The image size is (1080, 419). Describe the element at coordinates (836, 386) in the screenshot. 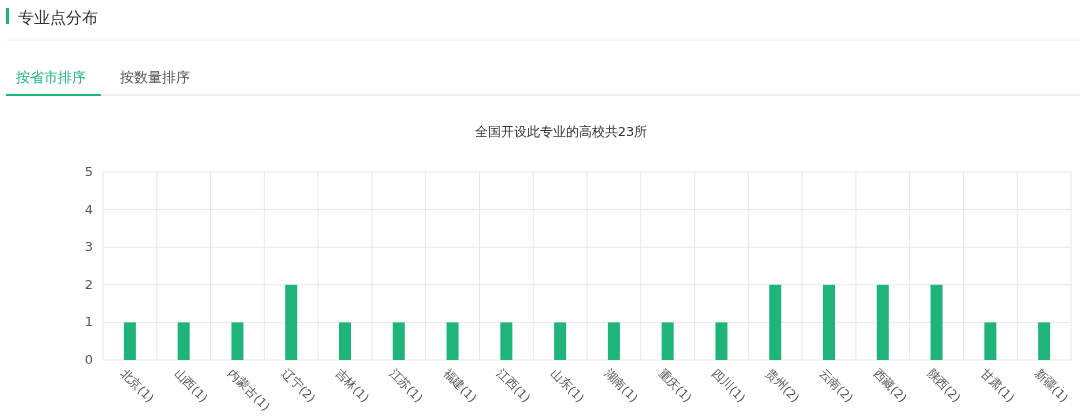

I see `x-tick-label: 云南(2)` at that location.